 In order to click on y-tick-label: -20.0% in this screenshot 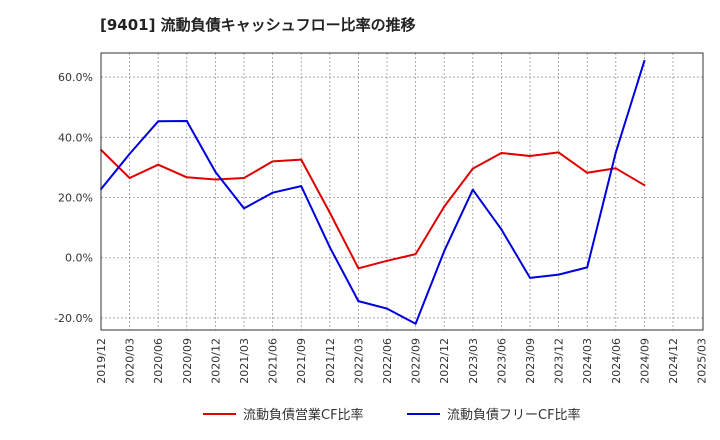, I will do `click(73, 318)`.